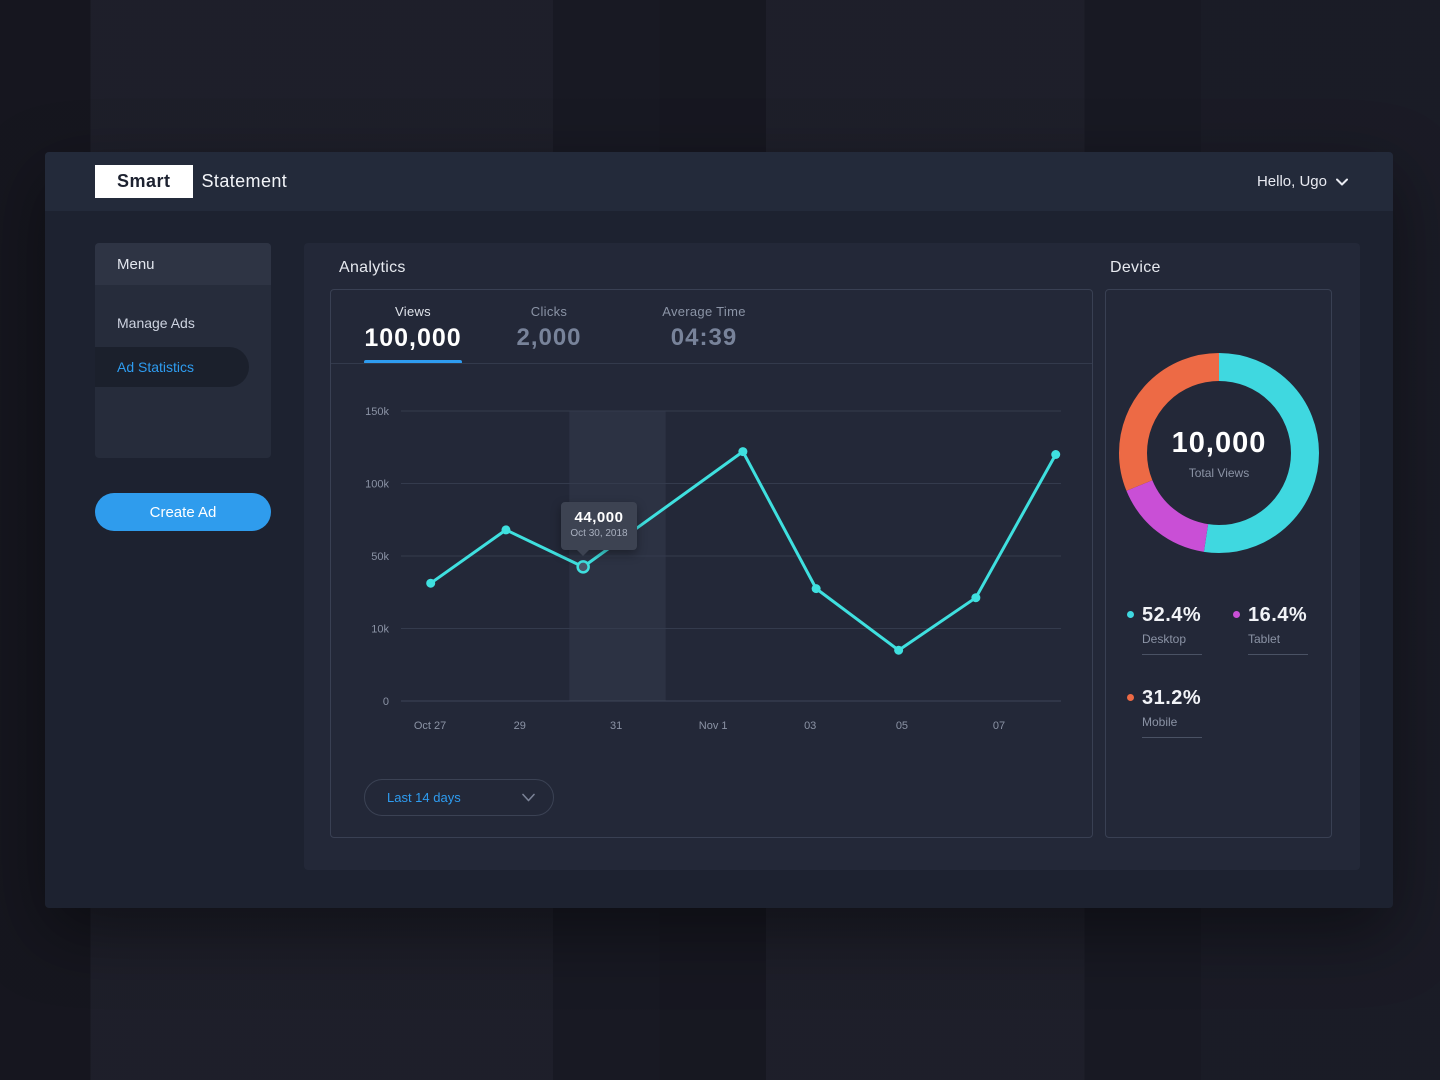 The image size is (1440, 1080). I want to click on user-menu: Hello, Ugo, so click(1302, 181).